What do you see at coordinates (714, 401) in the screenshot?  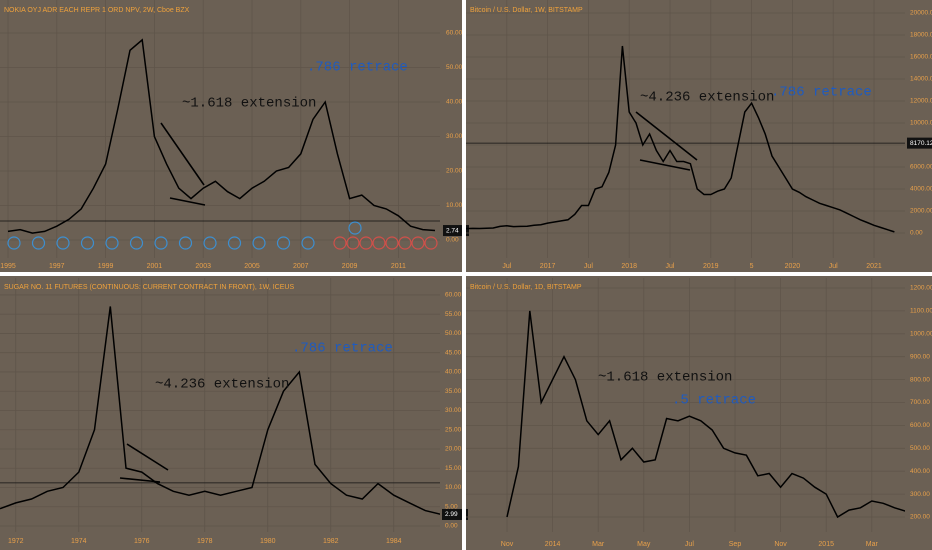 I see `annotation: .5 retrace` at bounding box center [714, 401].